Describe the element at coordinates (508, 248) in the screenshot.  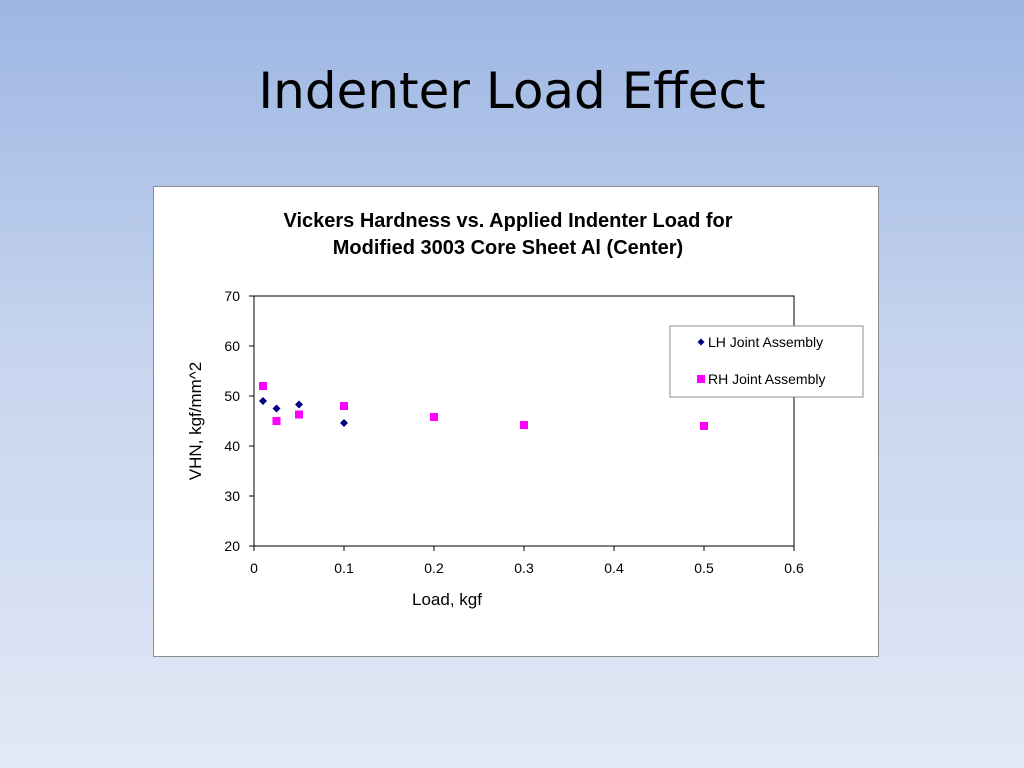
I see `chart-title-line-2: Modified 3003 Core Sheet Al (Center)` at that location.